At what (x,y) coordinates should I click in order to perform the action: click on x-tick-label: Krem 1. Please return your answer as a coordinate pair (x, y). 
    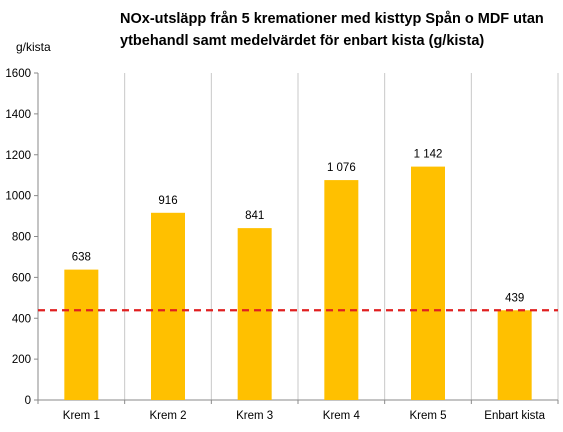
    Looking at the image, I should click on (81, 416).